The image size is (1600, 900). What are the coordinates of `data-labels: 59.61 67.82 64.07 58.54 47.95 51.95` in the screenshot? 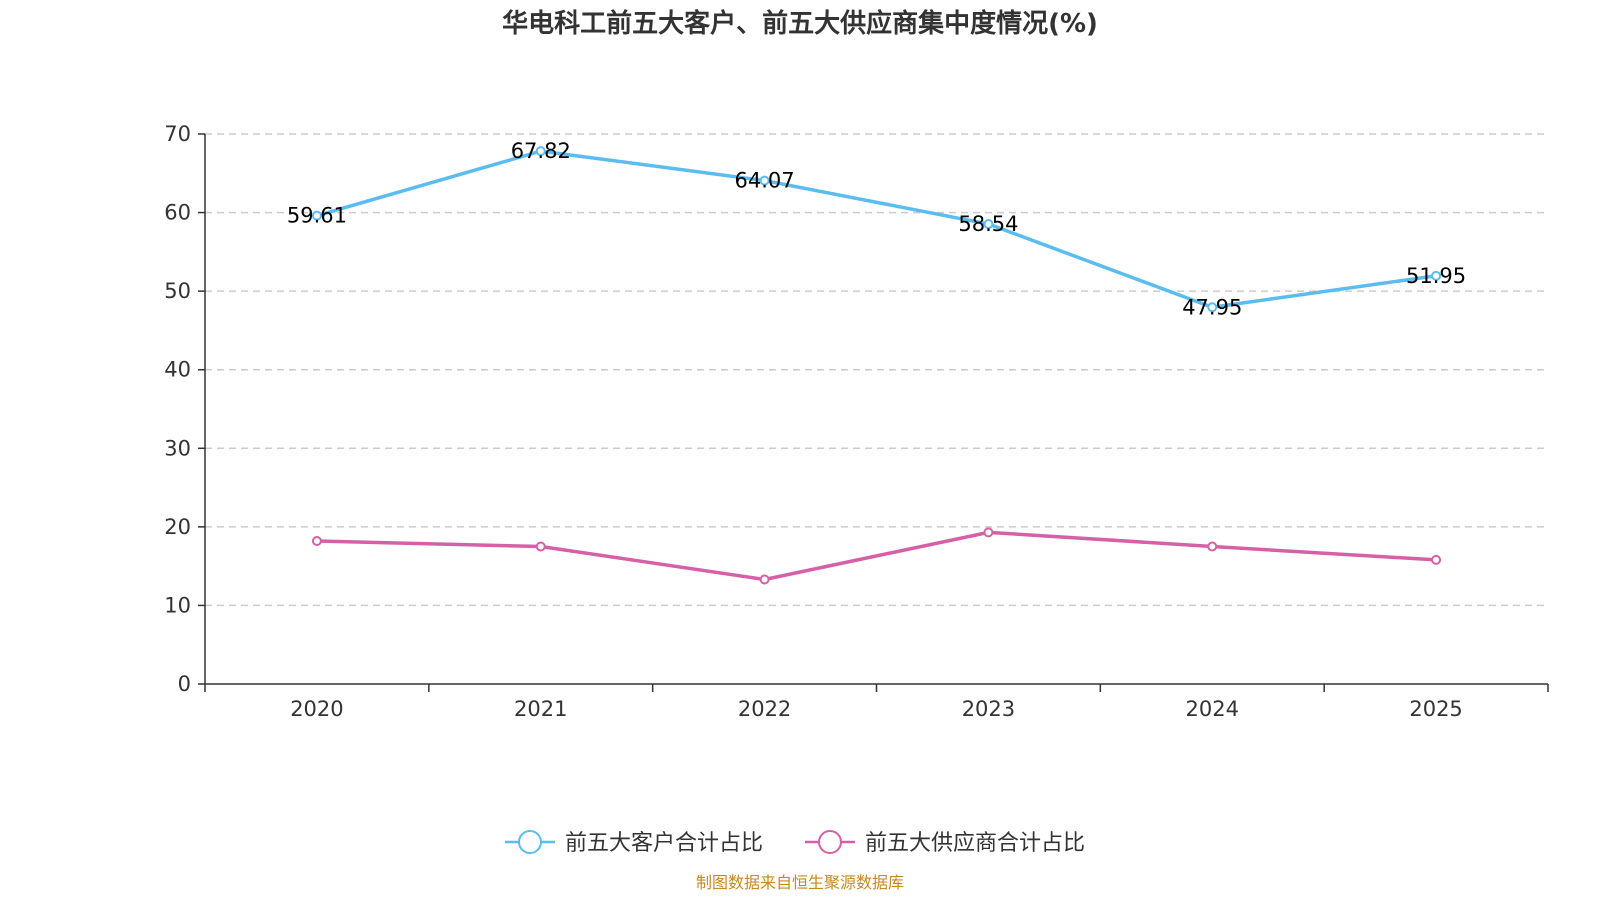 It's located at (876, 229).